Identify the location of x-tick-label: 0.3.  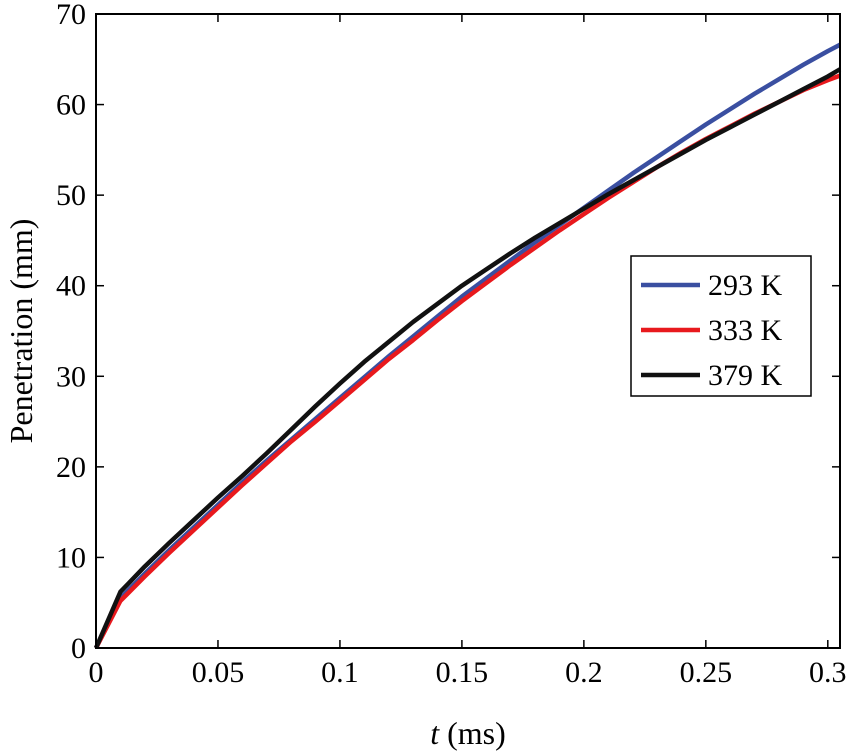
(828, 672).